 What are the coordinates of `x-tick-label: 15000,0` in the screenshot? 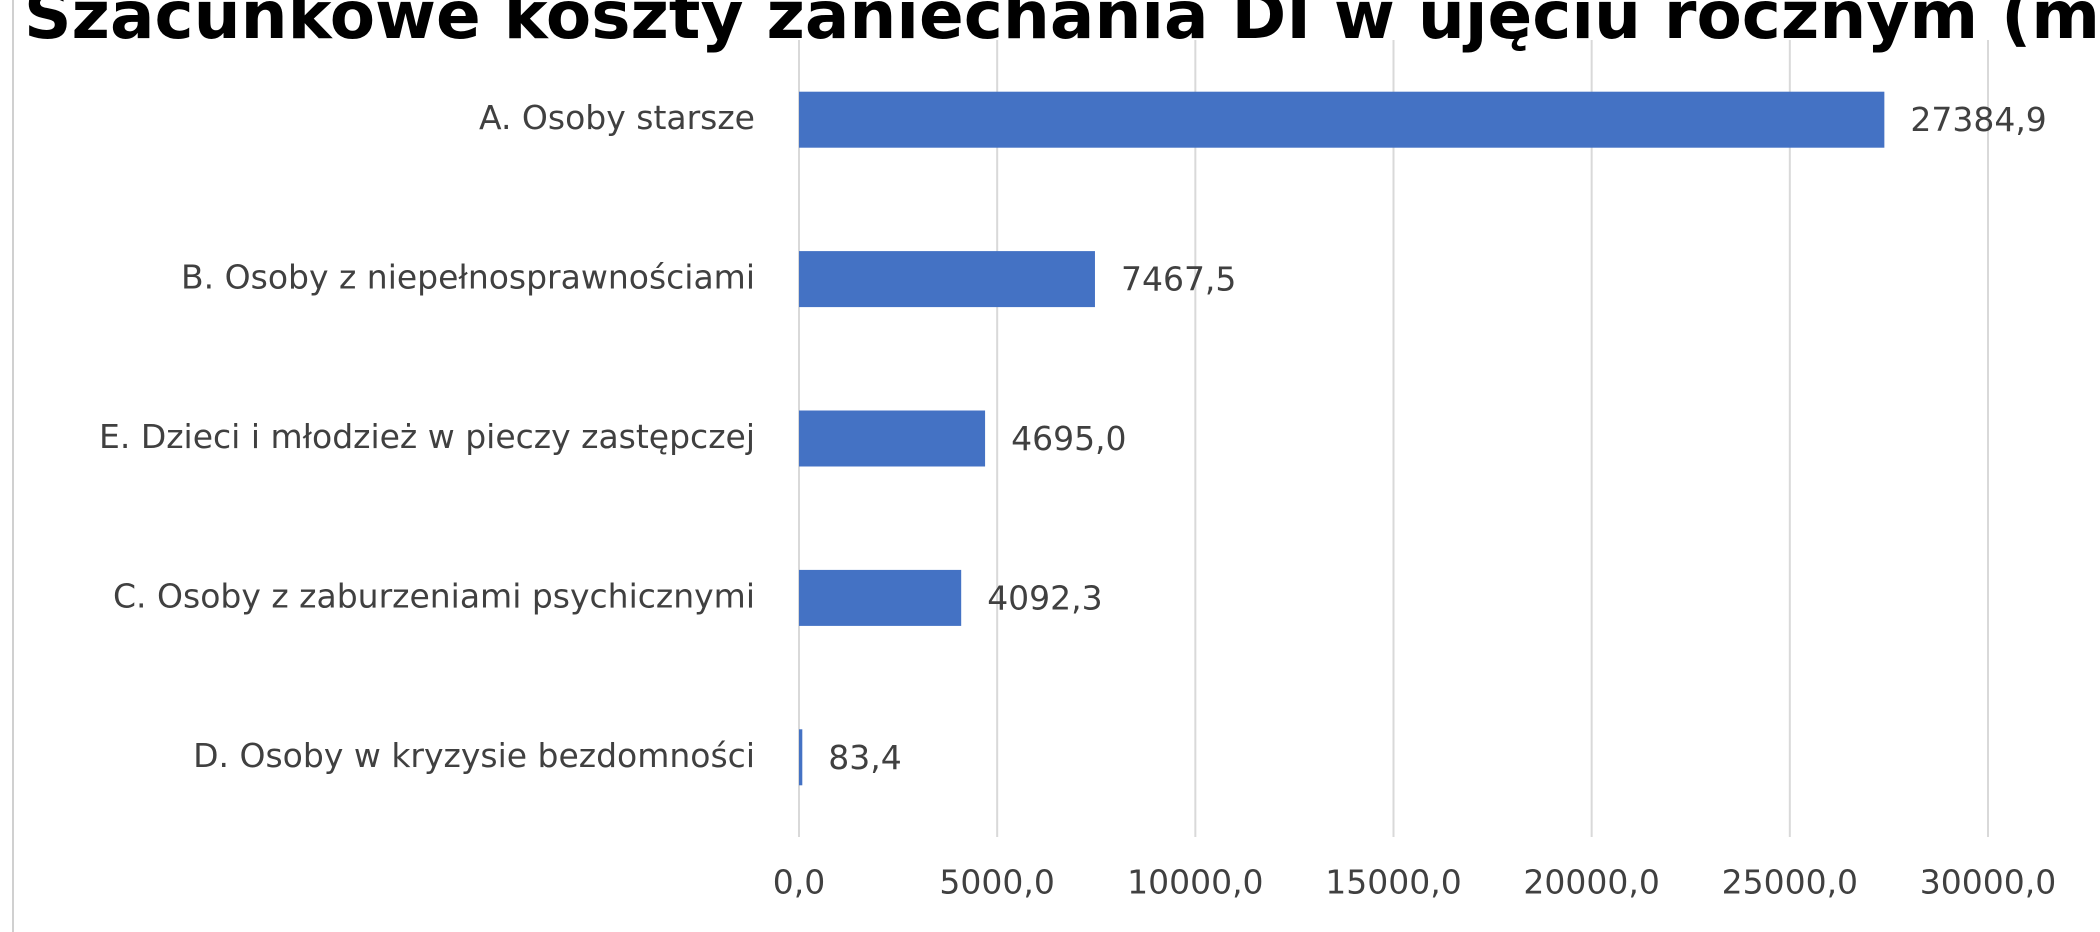 It's located at (1393, 882).